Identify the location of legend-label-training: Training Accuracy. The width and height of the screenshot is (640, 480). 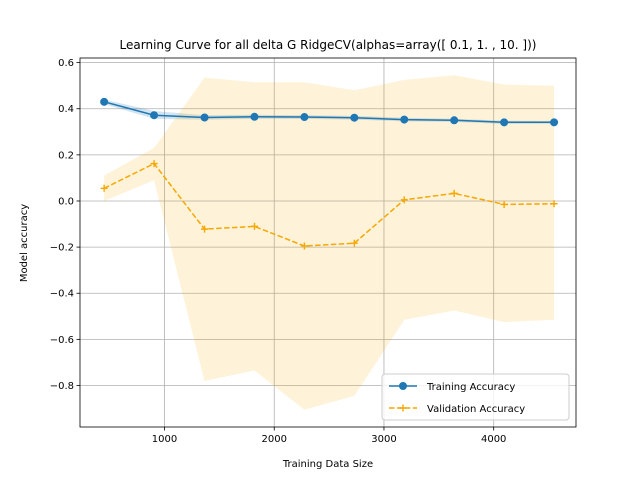
(470, 387).